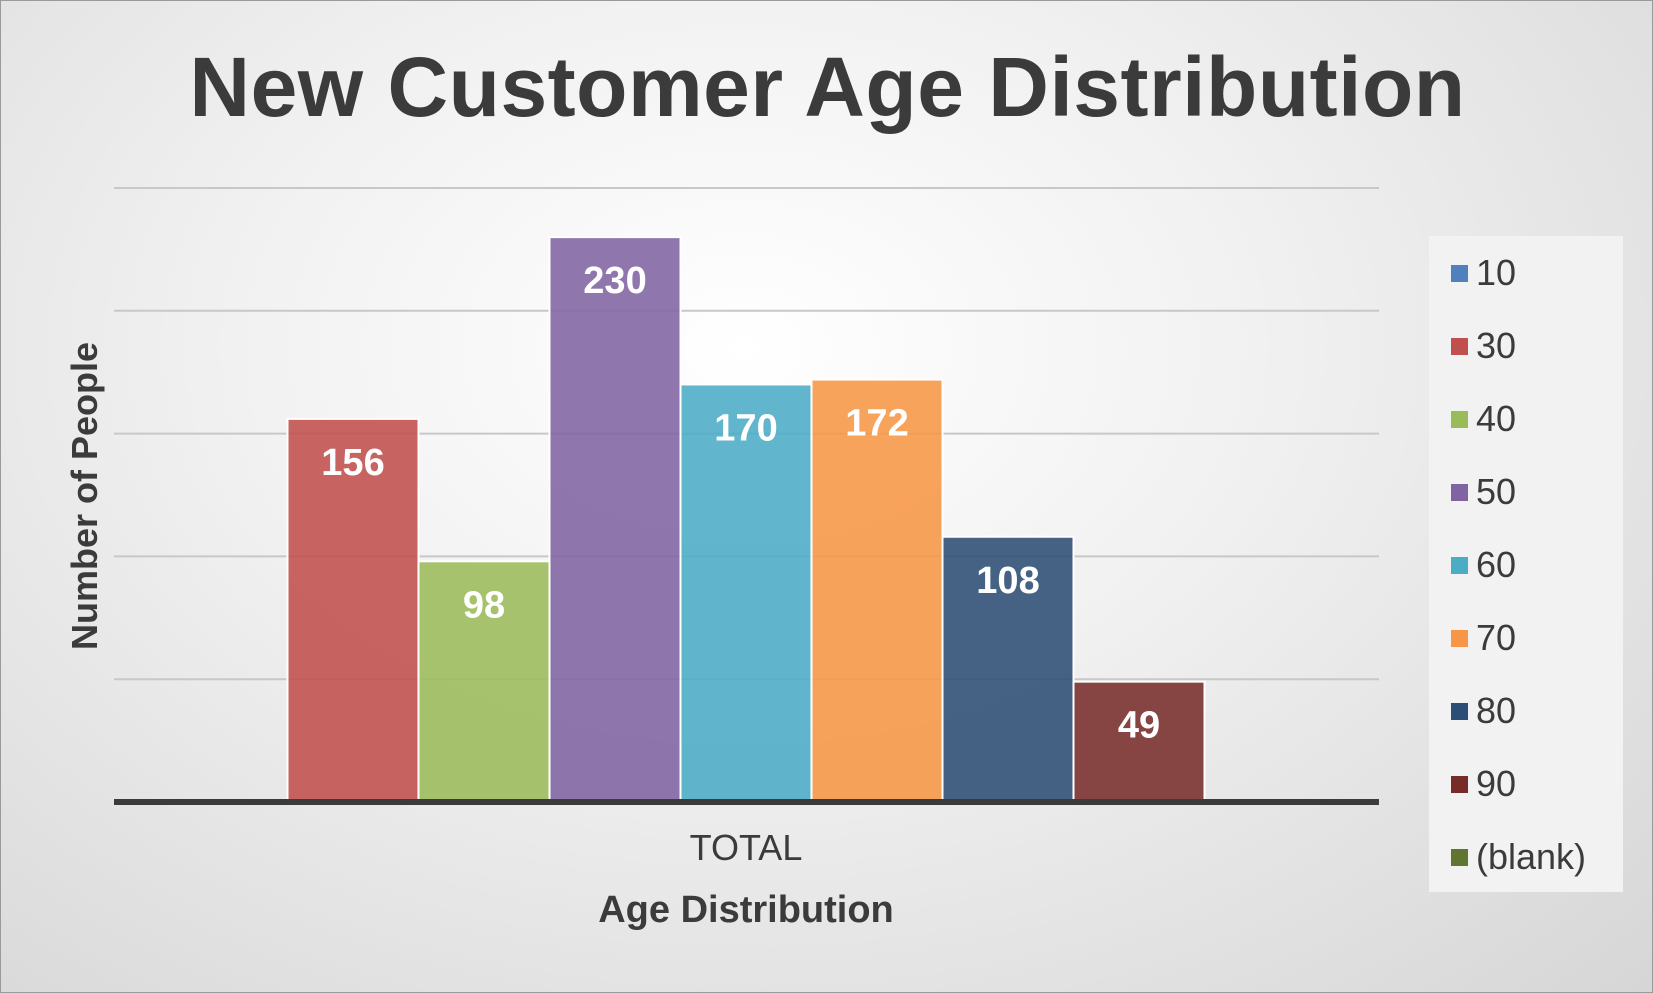 Image resolution: width=1653 pixels, height=993 pixels. What do you see at coordinates (827, 87) in the screenshot?
I see `chart-title: New Customer Age Distribution` at bounding box center [827, 87].